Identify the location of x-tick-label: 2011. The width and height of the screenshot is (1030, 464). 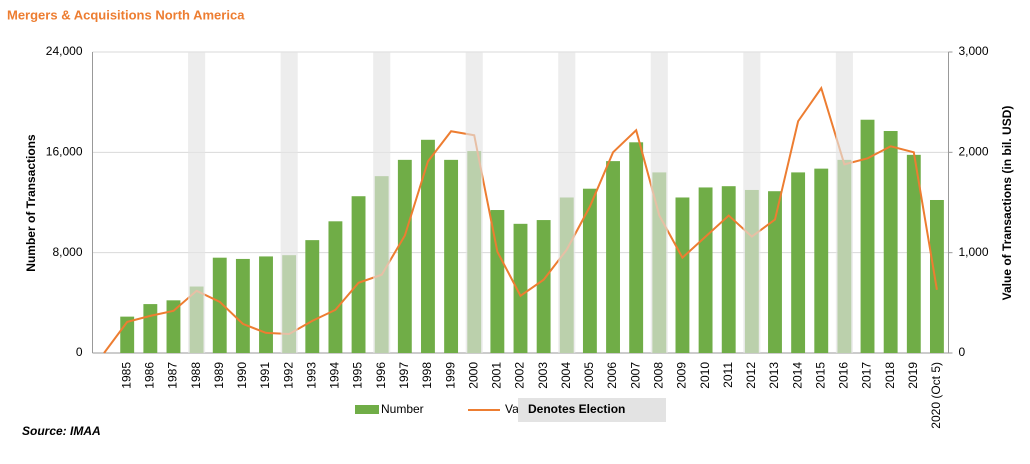
(728, 375).